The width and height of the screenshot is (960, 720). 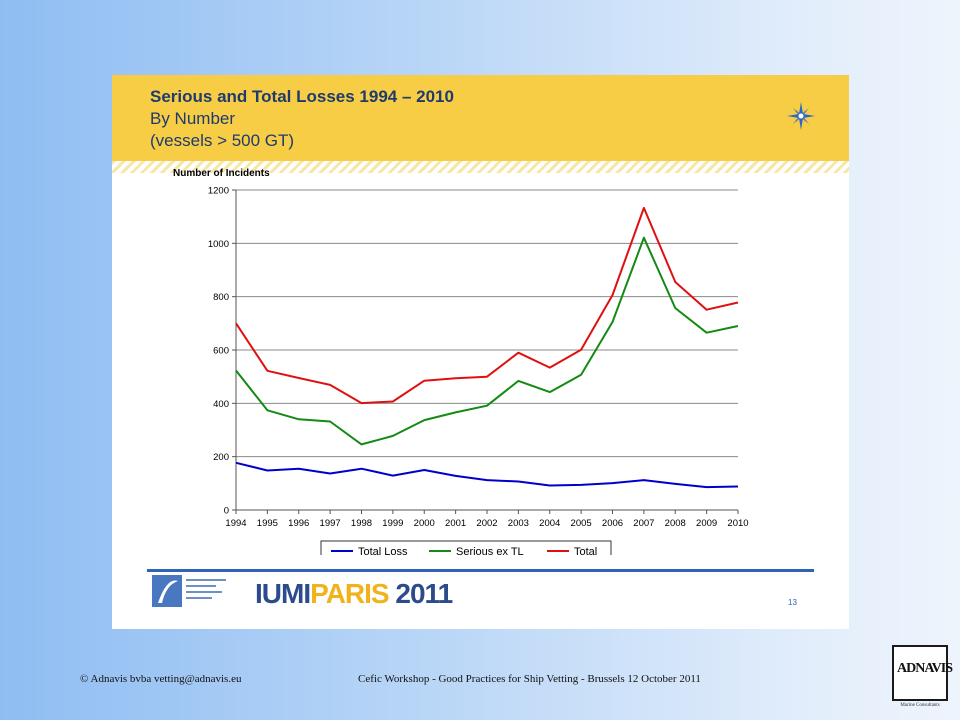 What do you see at coordinates (490, 550) in the screenshot?
I see `legend-entry: Serious ex TL` at bounding box center [490, 550].